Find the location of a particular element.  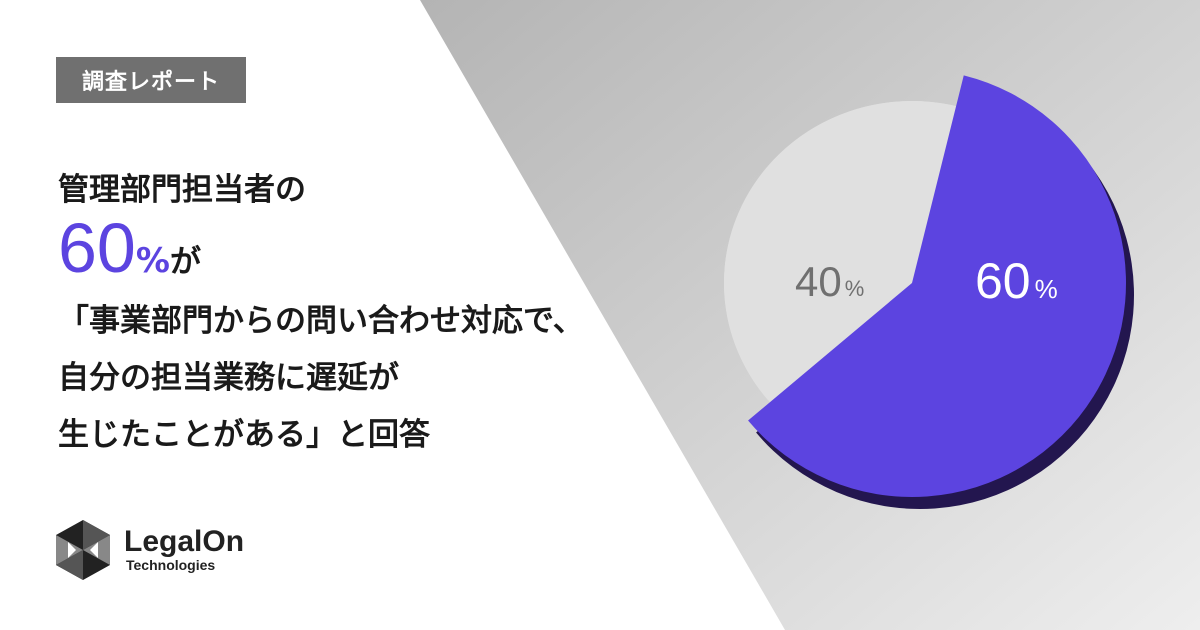

headline-line4: 自分の担当業務に遅延が is located at coordinates (228, 378).